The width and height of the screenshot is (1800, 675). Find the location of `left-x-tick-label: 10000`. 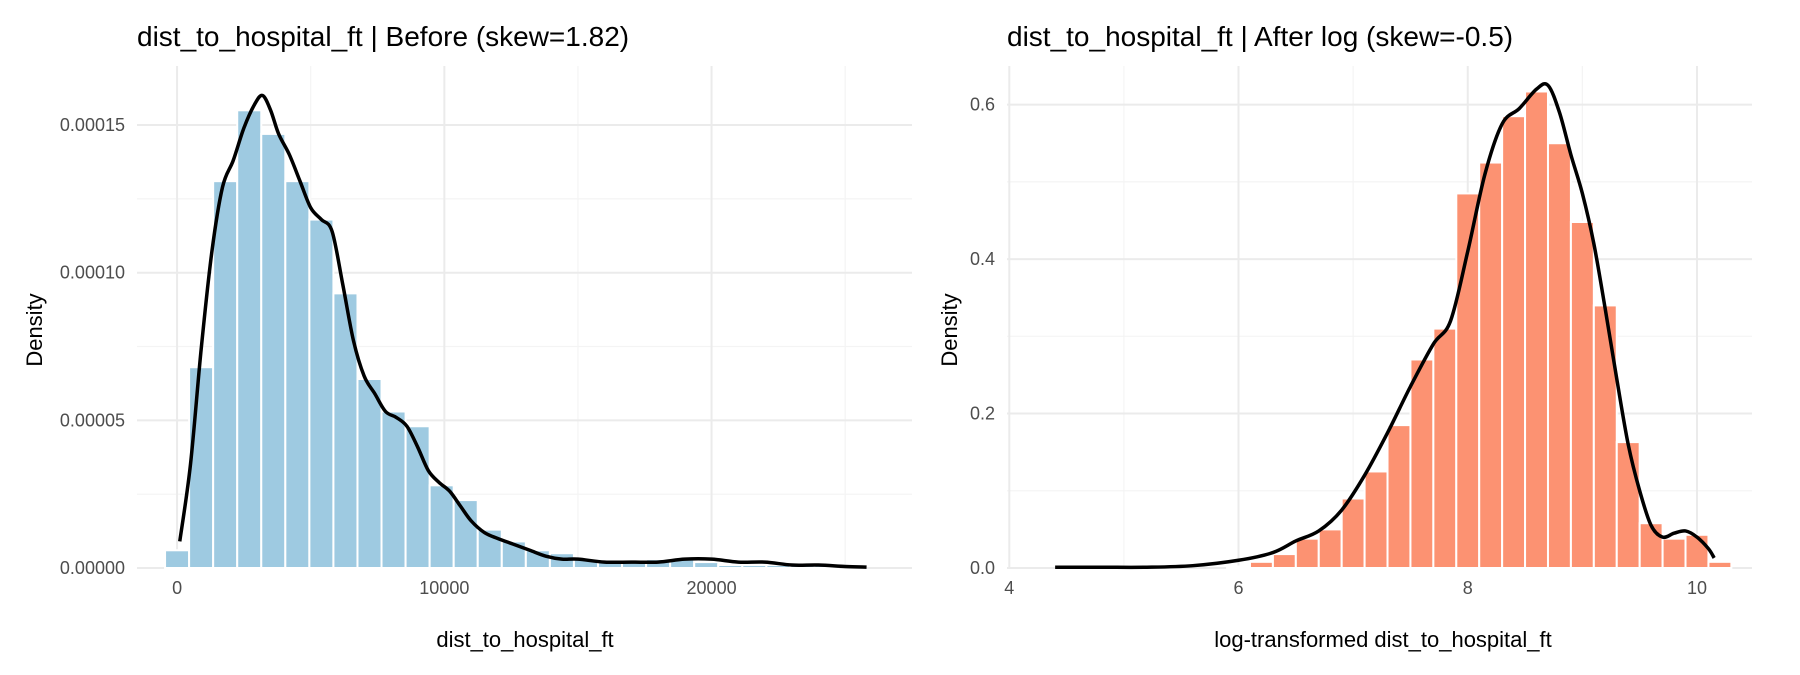

left-x-tick-label: 10000 is located at coordinates (444, 588).